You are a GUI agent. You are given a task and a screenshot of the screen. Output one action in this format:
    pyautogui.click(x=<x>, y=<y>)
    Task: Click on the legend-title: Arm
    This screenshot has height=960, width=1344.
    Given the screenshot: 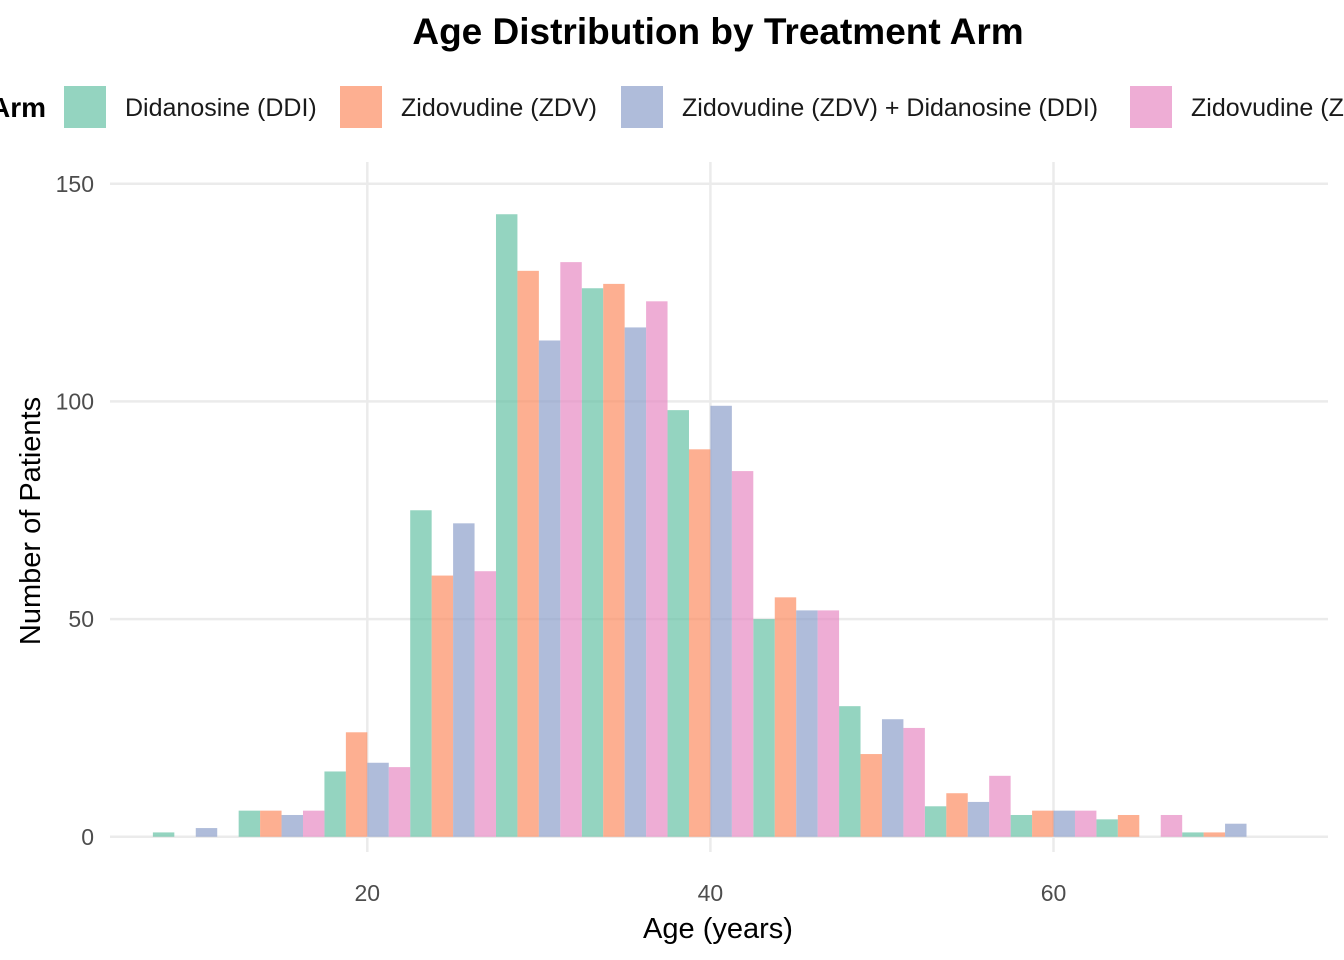 What is the action you would take?
    pyautogui.click(x=23, y=107)
    